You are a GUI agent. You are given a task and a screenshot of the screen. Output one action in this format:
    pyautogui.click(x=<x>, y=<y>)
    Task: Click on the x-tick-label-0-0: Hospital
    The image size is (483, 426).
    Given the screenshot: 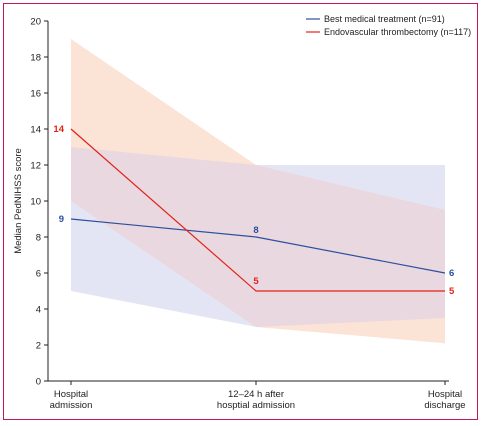 What is the action you would take?
    pyautogui.click(x=71, y=394)
    